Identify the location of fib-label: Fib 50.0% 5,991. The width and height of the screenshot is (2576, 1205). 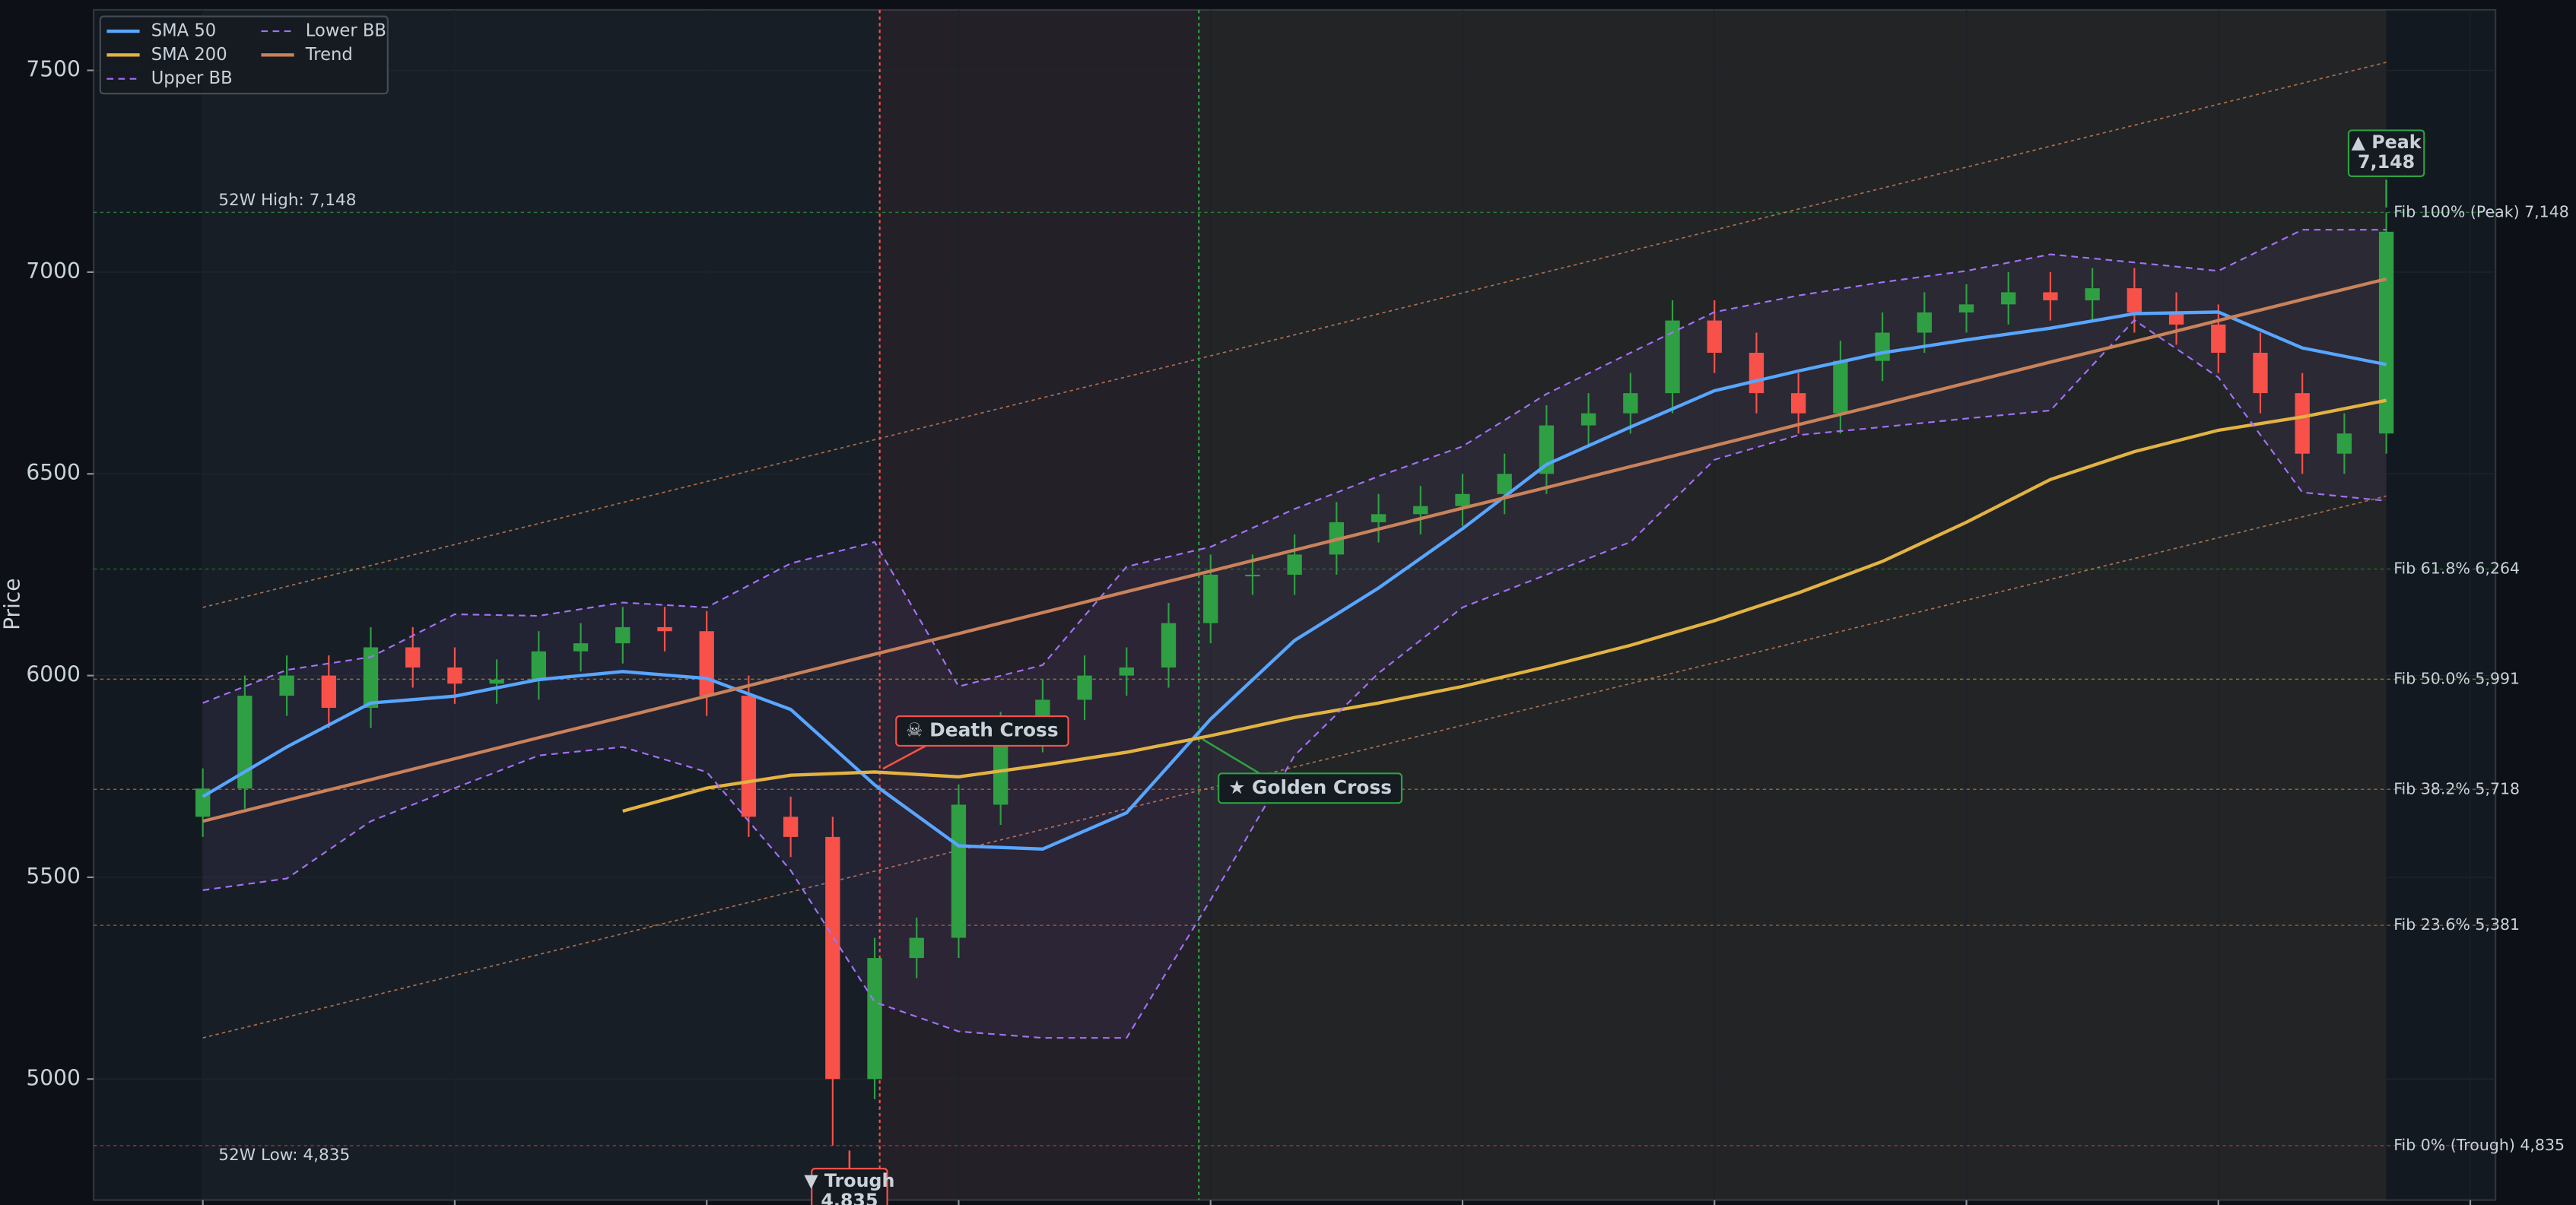
(2456, 678).